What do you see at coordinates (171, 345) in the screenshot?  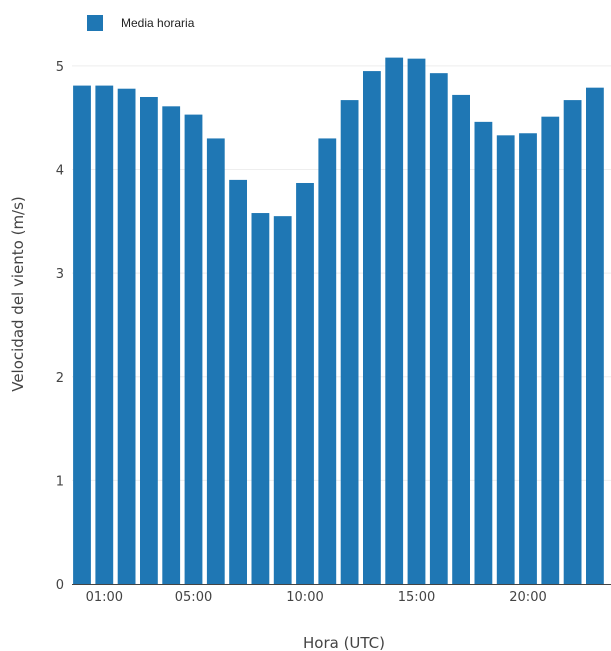 I see `bar-04:00` at bounding box center [171, 345].